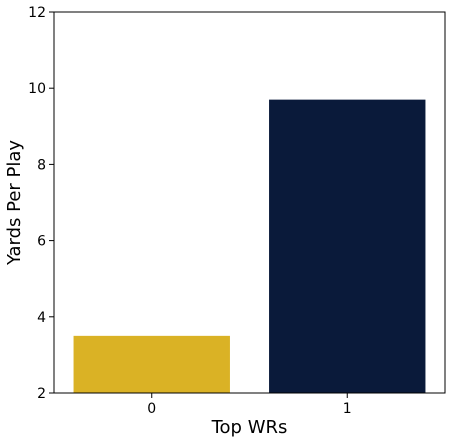  What do you see at coordinates (37, 89) in the screenshot?
I see `y-tick-label: 10` at bounding box center [37, 89].